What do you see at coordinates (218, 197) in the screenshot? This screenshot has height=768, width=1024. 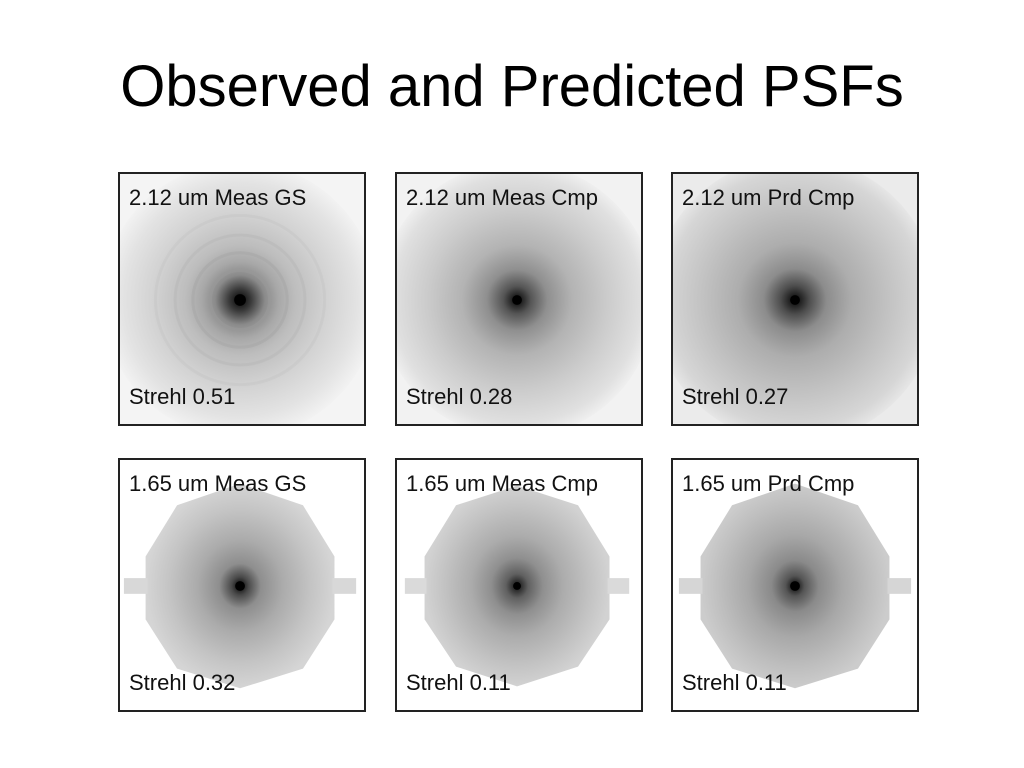 I see `panel-label: 2.12 um Meas GS` at bounding box center [218, 197].